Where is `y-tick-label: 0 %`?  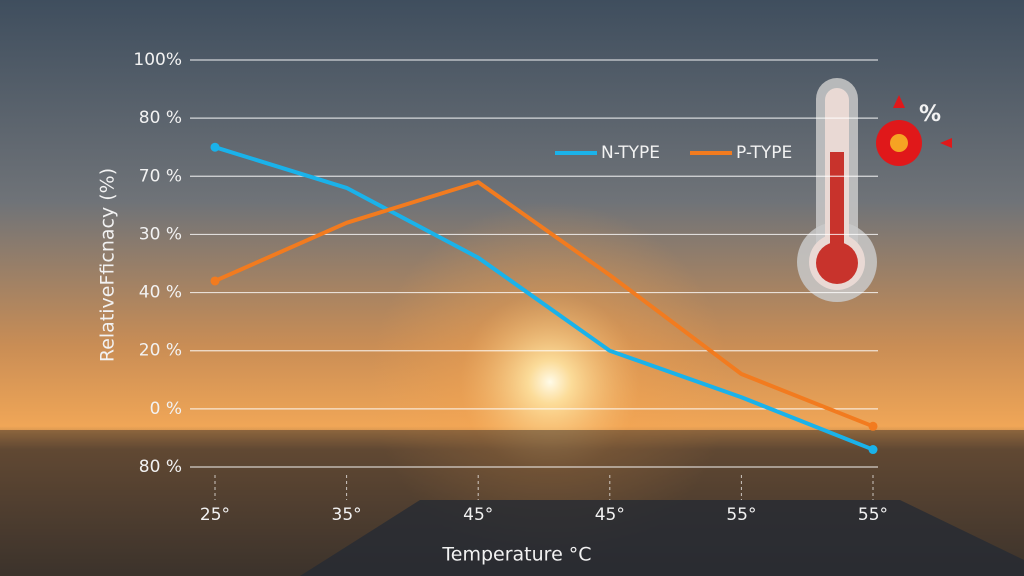 y-tick-label: 0 % is located at coordinates (166, 409).